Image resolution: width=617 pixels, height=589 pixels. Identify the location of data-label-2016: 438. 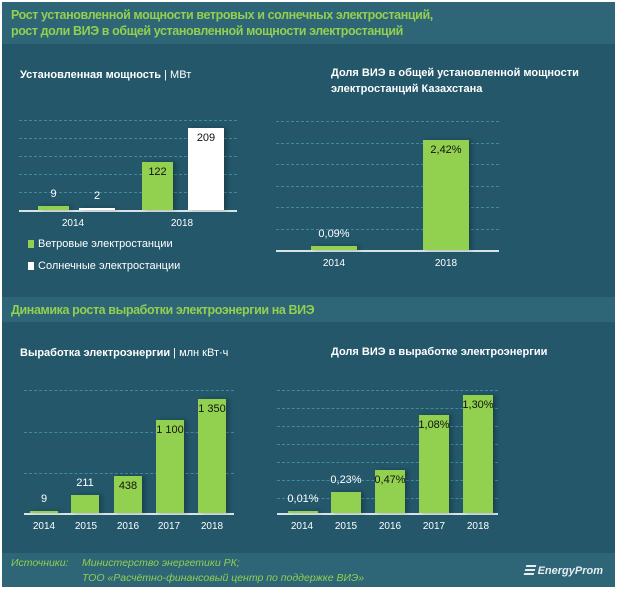
(128, 485).